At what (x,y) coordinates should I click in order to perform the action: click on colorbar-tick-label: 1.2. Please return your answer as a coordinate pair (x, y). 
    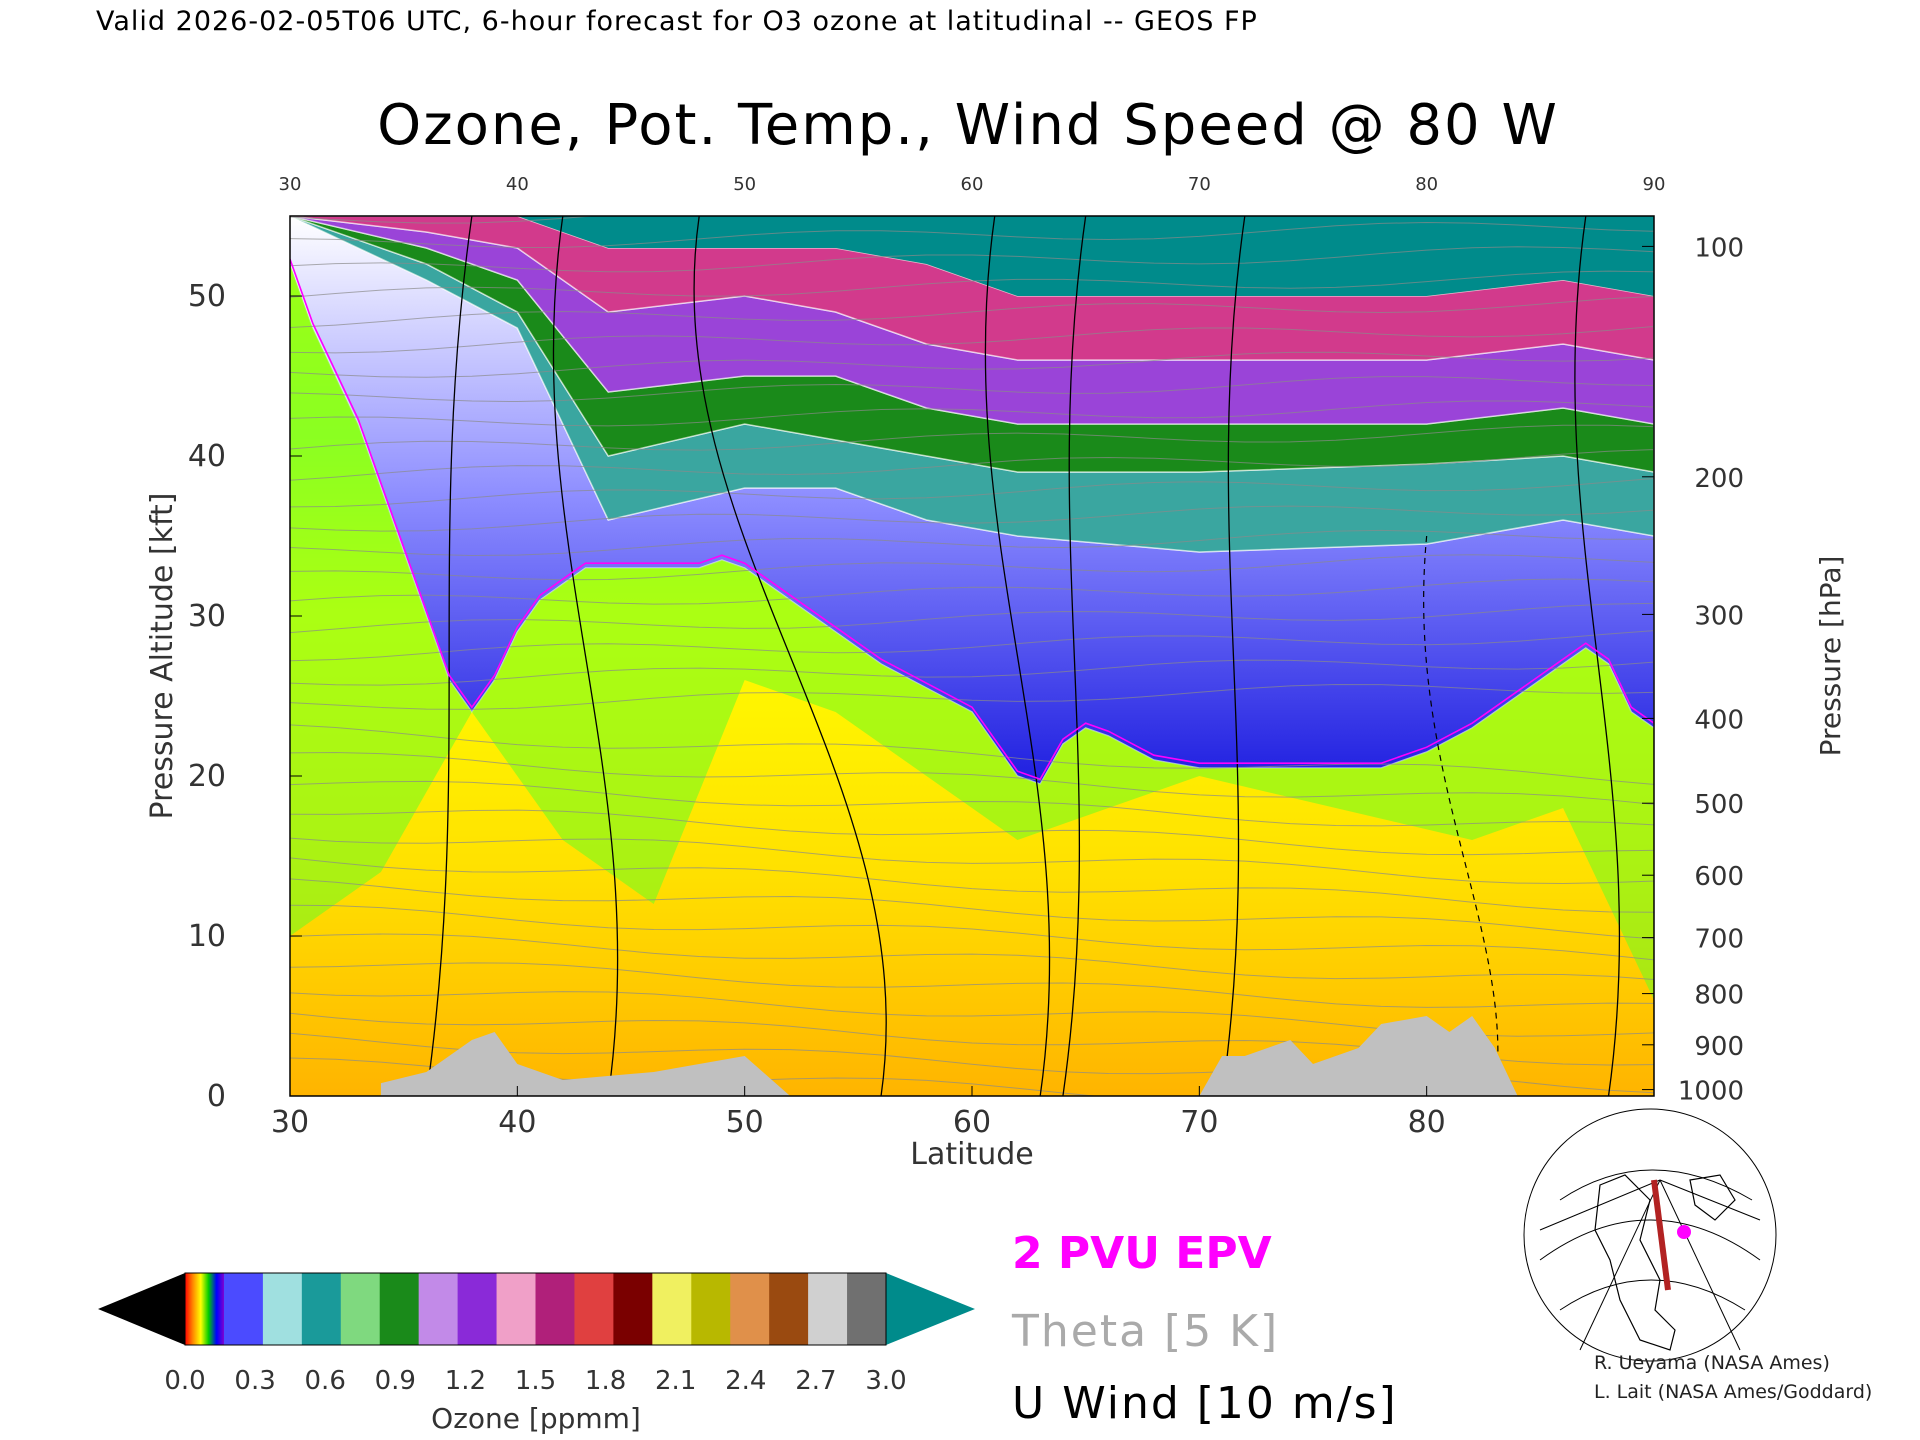
    Looking at the image, I should click on (465, 1381).